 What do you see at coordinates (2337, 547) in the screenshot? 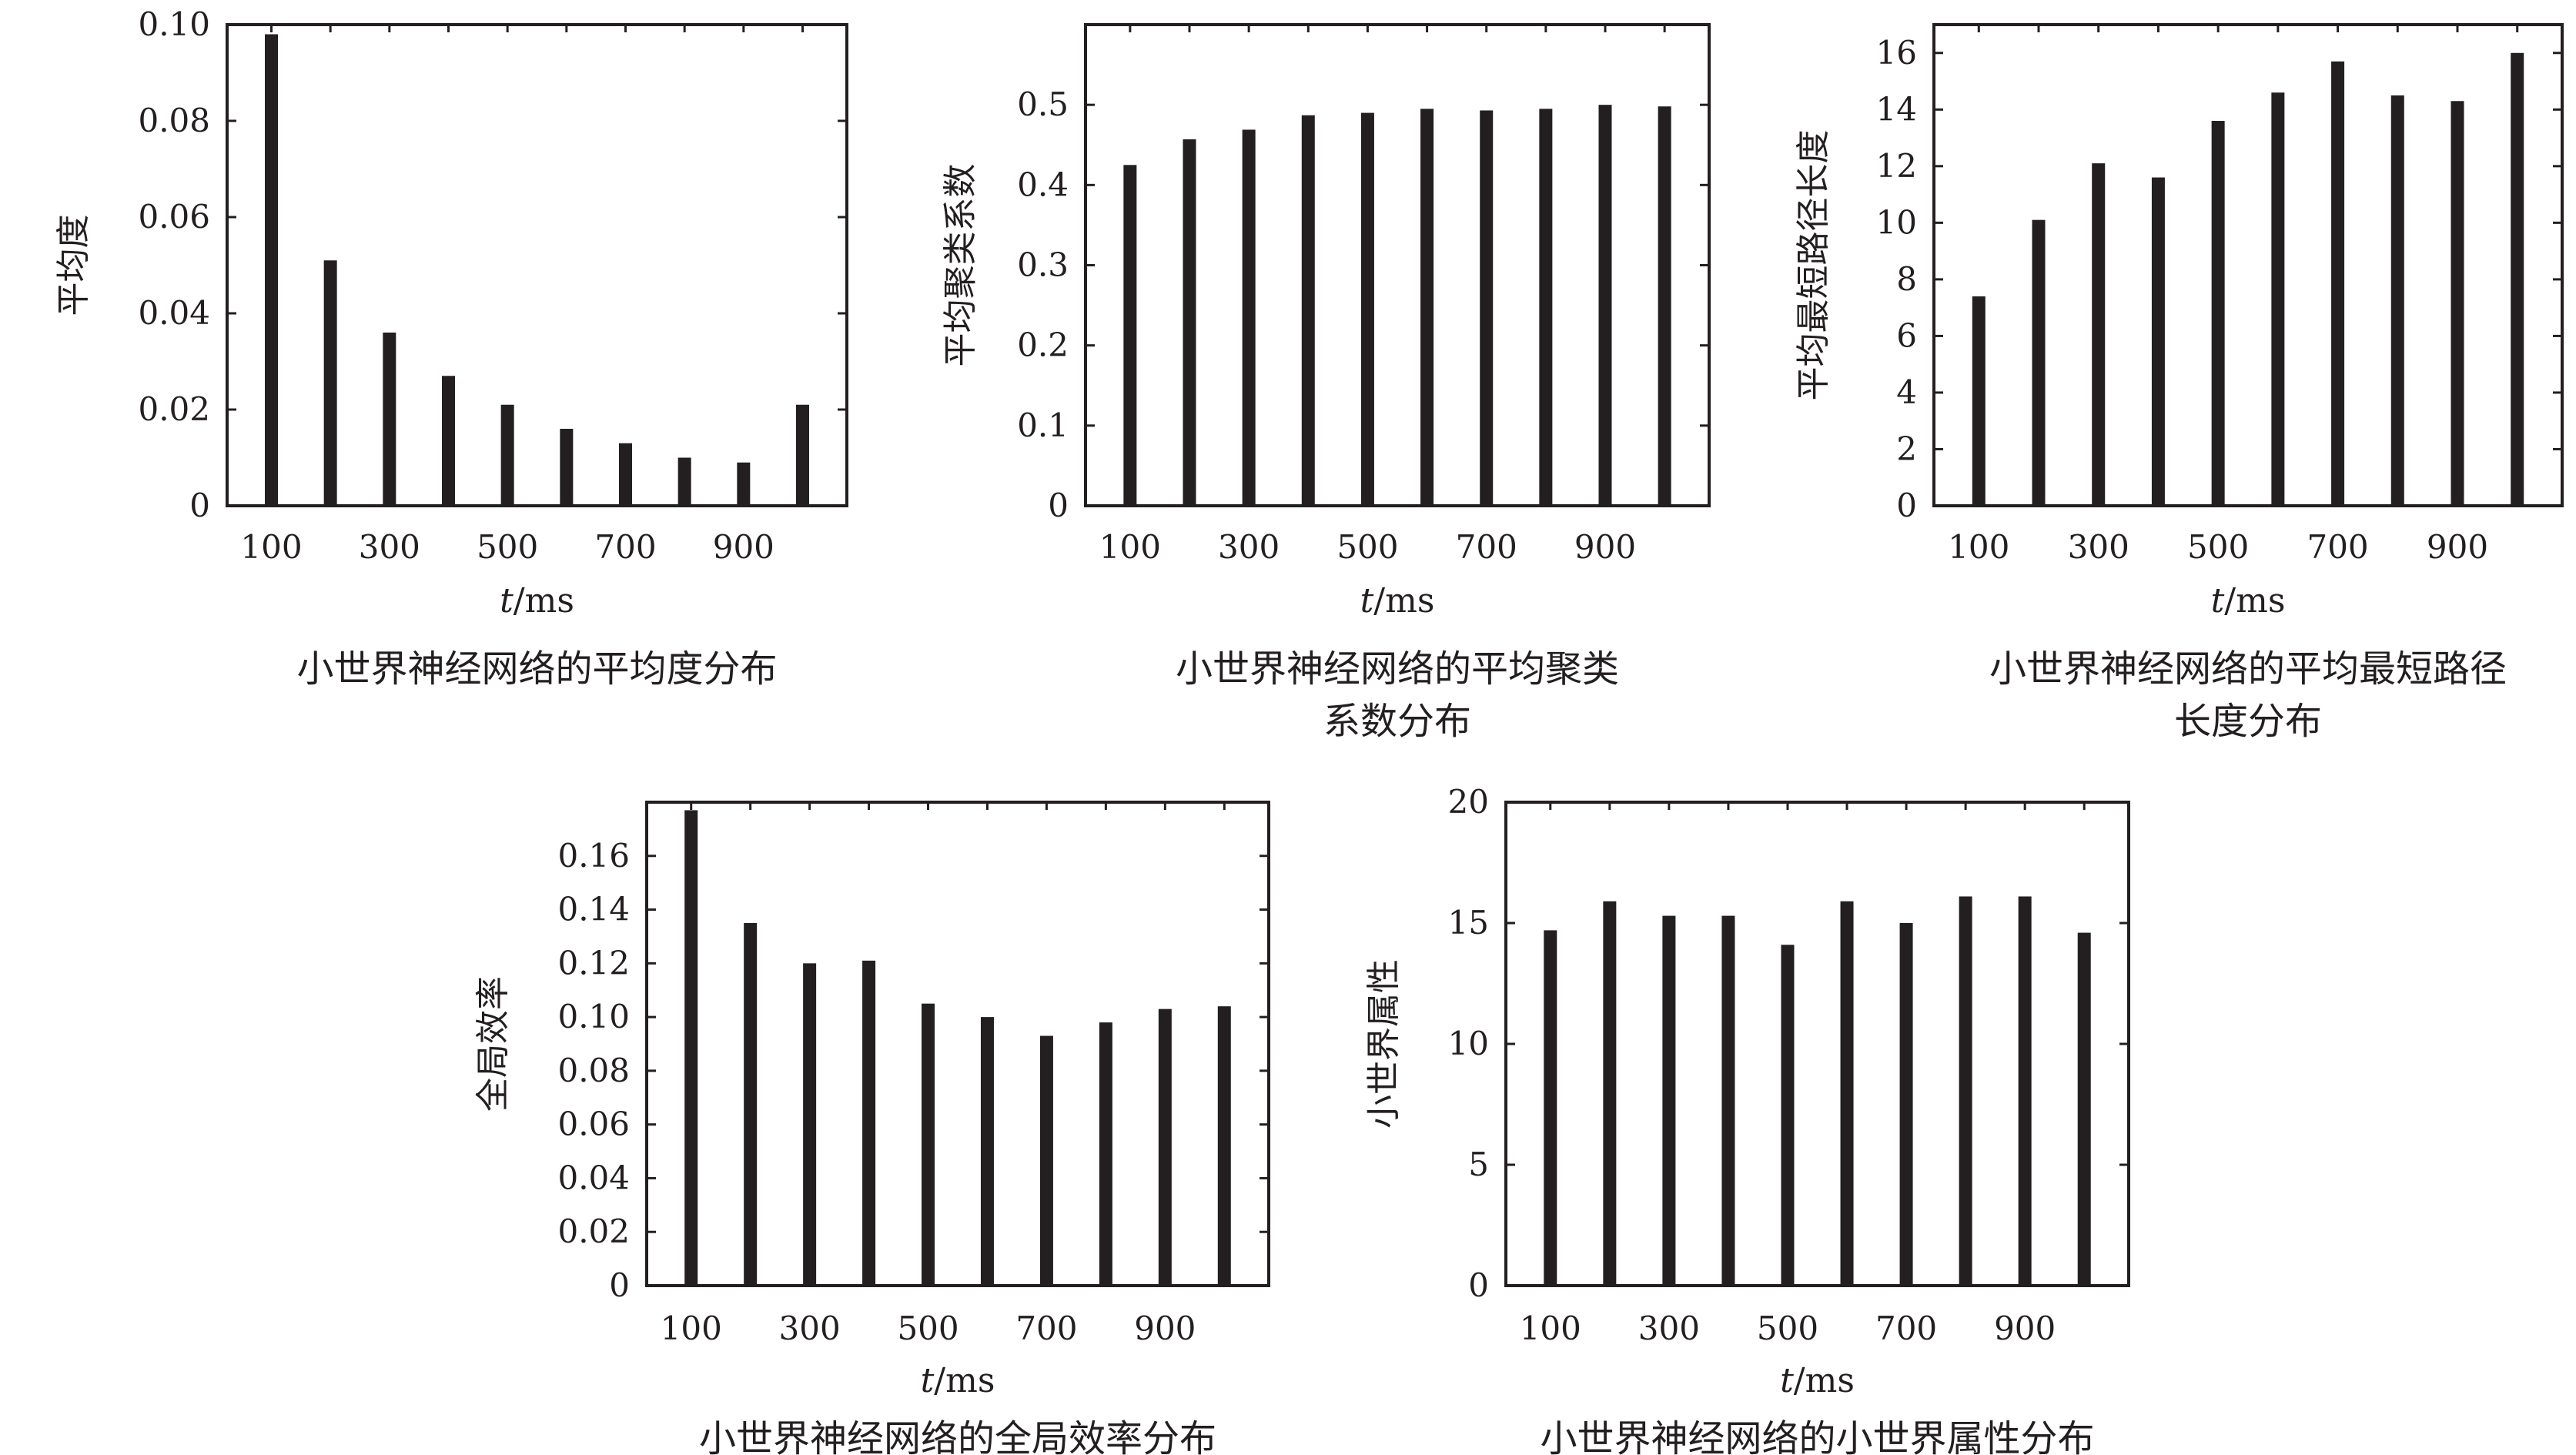
I see `avg-shortest-path-xtick-label: 700` at bounding box center [2337, 547].